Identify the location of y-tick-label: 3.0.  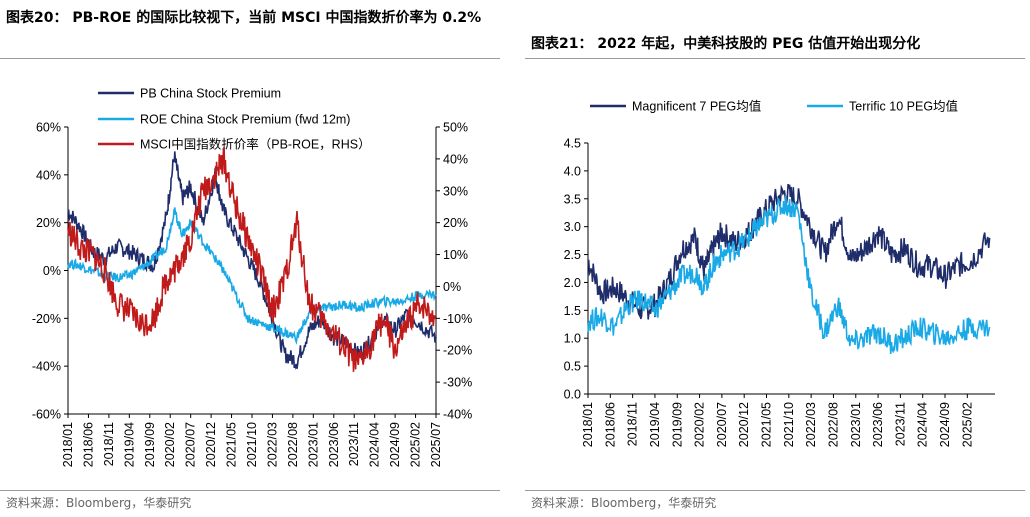
(572, 227).